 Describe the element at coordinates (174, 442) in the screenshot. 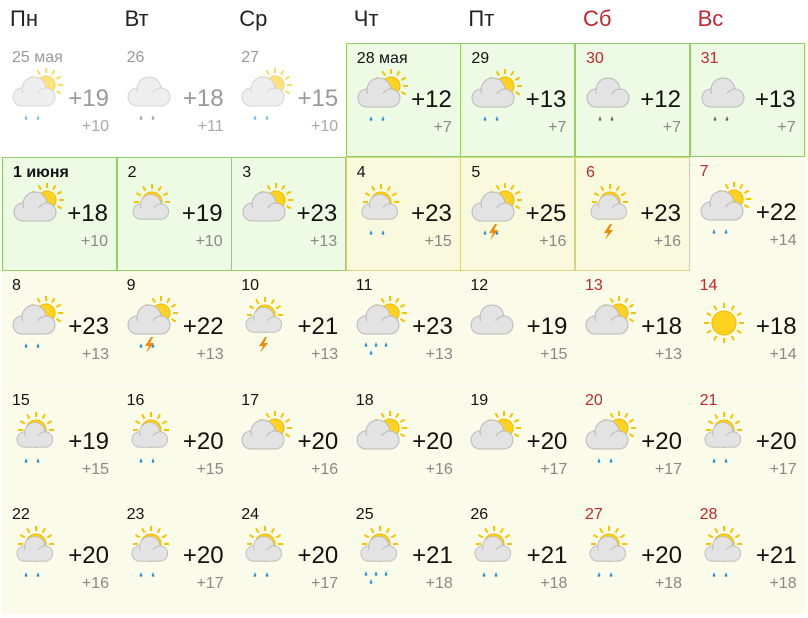

I see `day-cell: 16 +20 +15` at that location.